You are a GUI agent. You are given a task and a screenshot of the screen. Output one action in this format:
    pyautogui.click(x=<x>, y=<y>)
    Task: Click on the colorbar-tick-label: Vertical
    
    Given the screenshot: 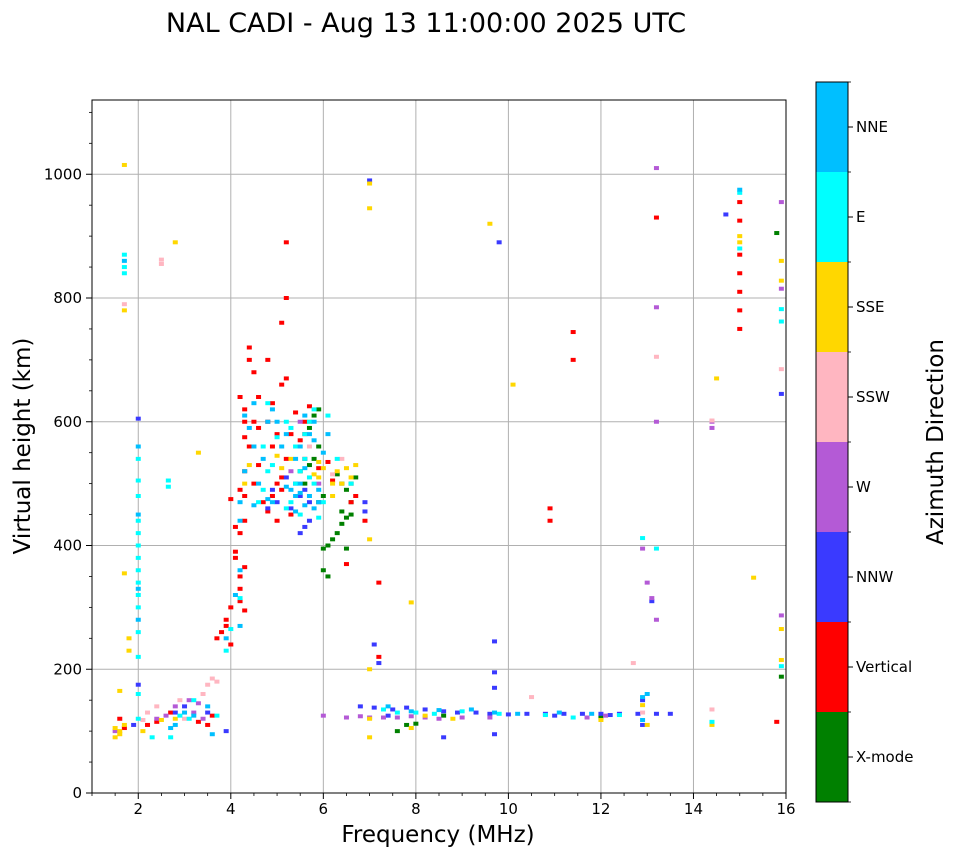 What is the action you would take?
    pyautogui.click(x=884, y=667)
    